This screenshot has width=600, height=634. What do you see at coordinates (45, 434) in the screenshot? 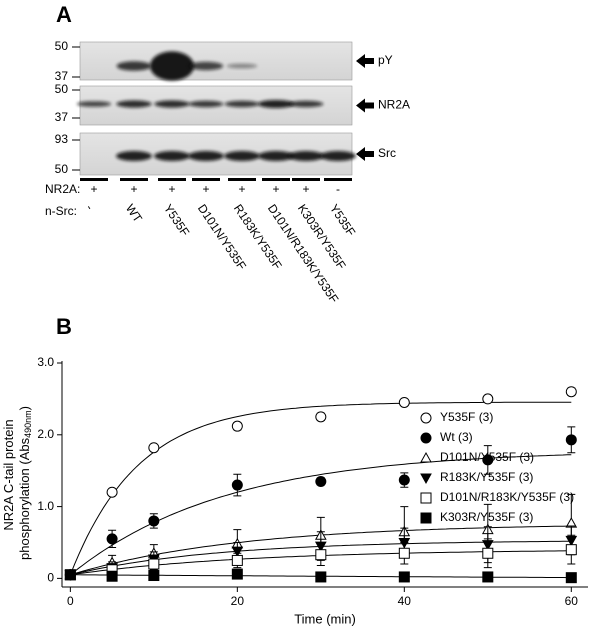
I see `y-tick-label: 2.0` at bounding box center [45, 434].